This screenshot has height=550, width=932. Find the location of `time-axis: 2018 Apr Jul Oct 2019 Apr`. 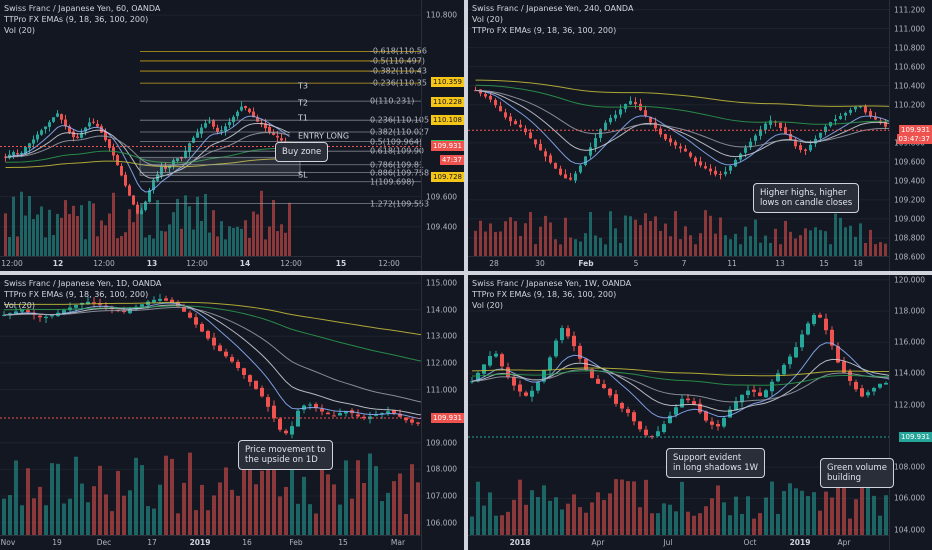

time-axis: 2018 Apr Jul Oct 2019 Apr is located at coordinates (679, 542).